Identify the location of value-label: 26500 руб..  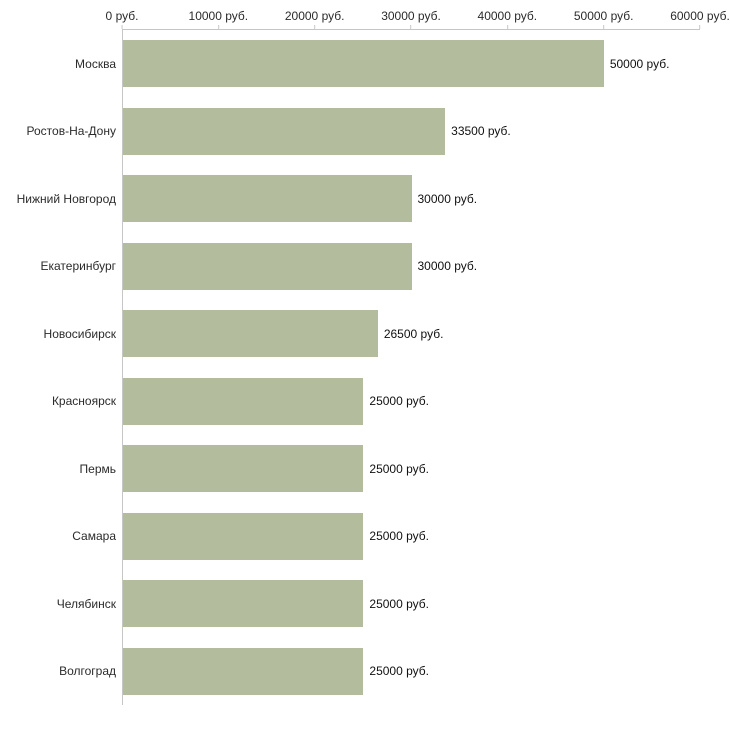
(413, 333).